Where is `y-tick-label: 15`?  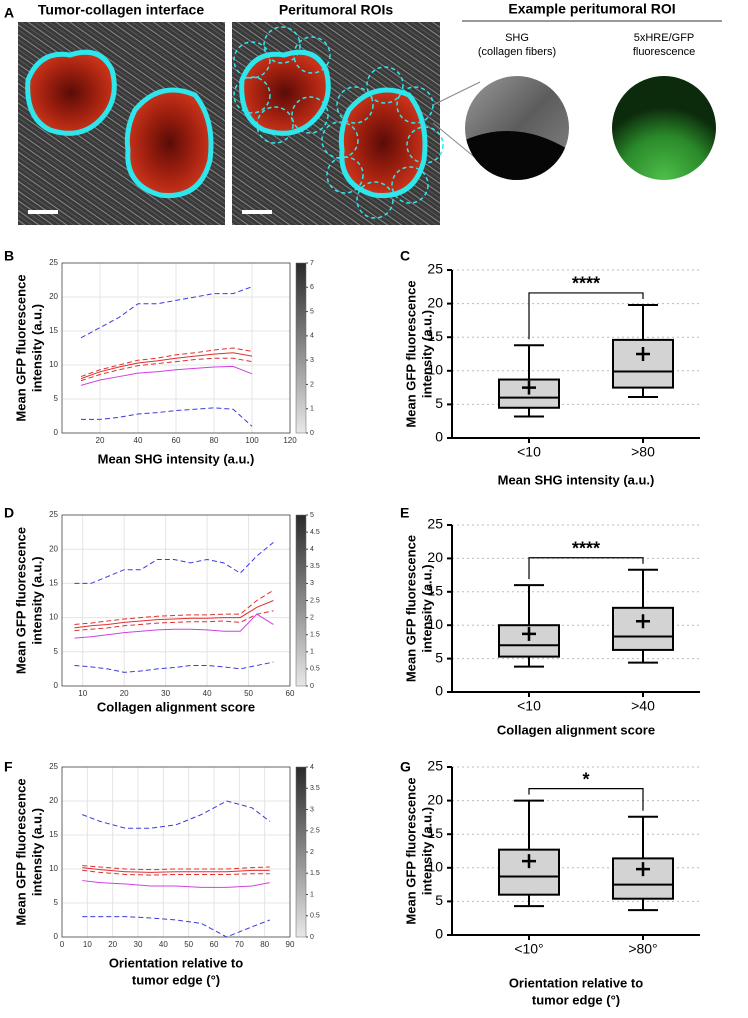
y-tick-label: 15 is located at coordinates (53, 583).